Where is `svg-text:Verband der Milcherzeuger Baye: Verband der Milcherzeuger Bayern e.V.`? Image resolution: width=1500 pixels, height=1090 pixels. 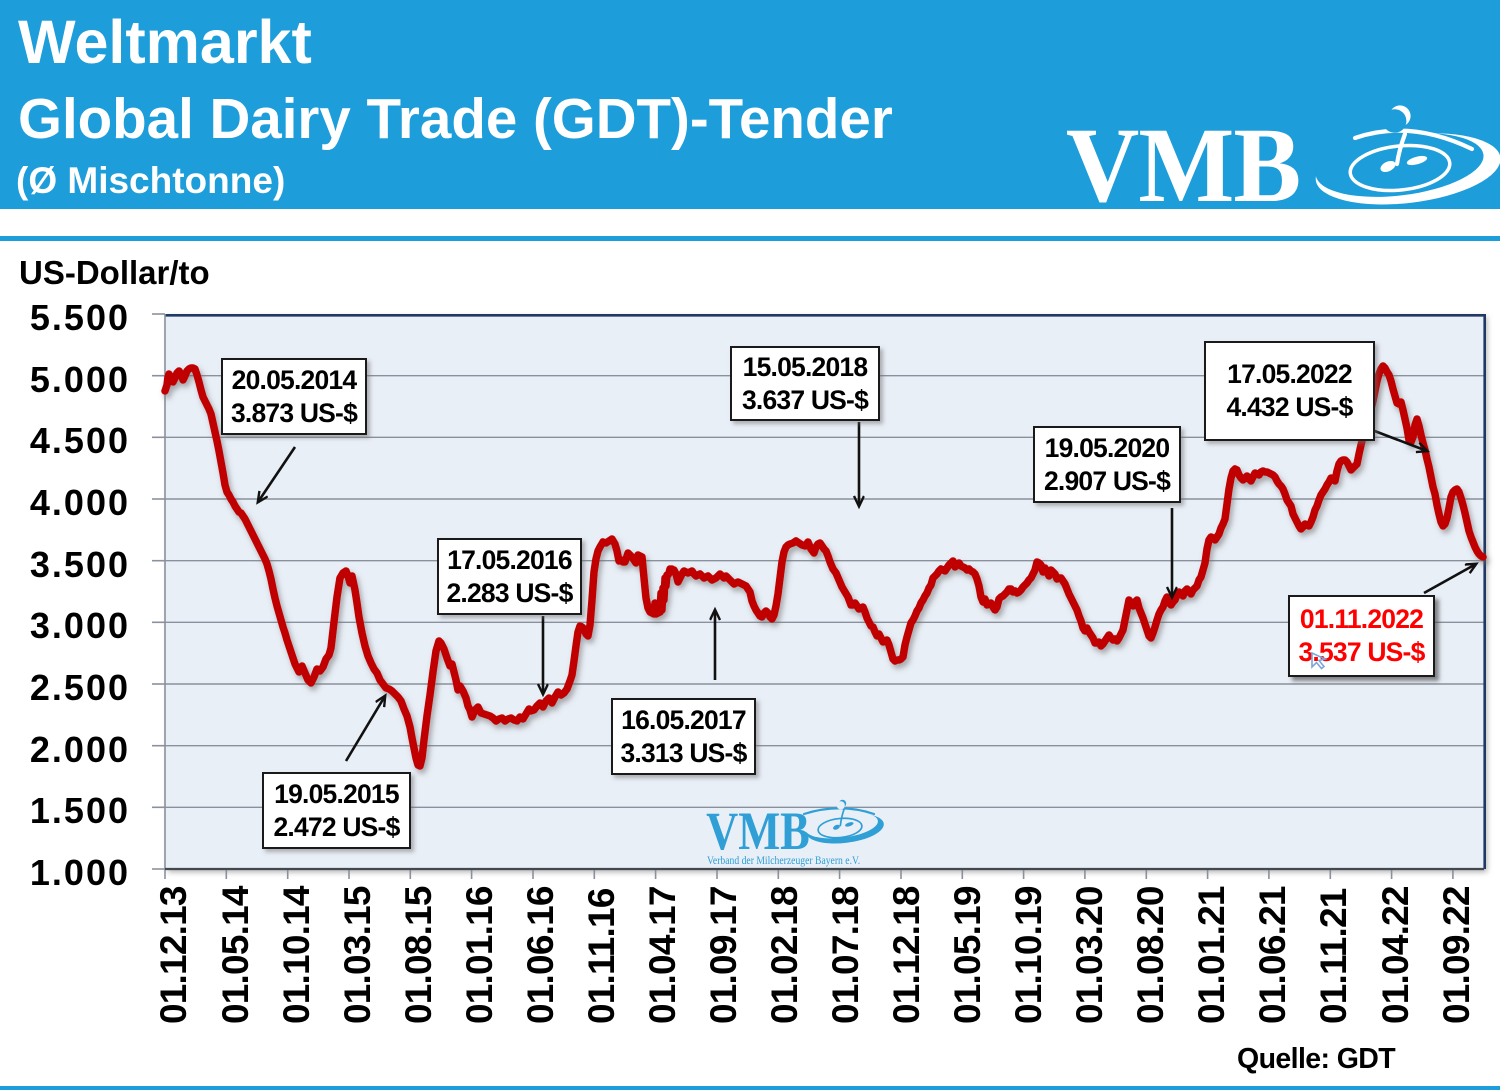 svg-text:Verband der Milcherzeuger Baye: Verband der Milcherzeuger Bayern e.V. is located at coordinates (783, 861).